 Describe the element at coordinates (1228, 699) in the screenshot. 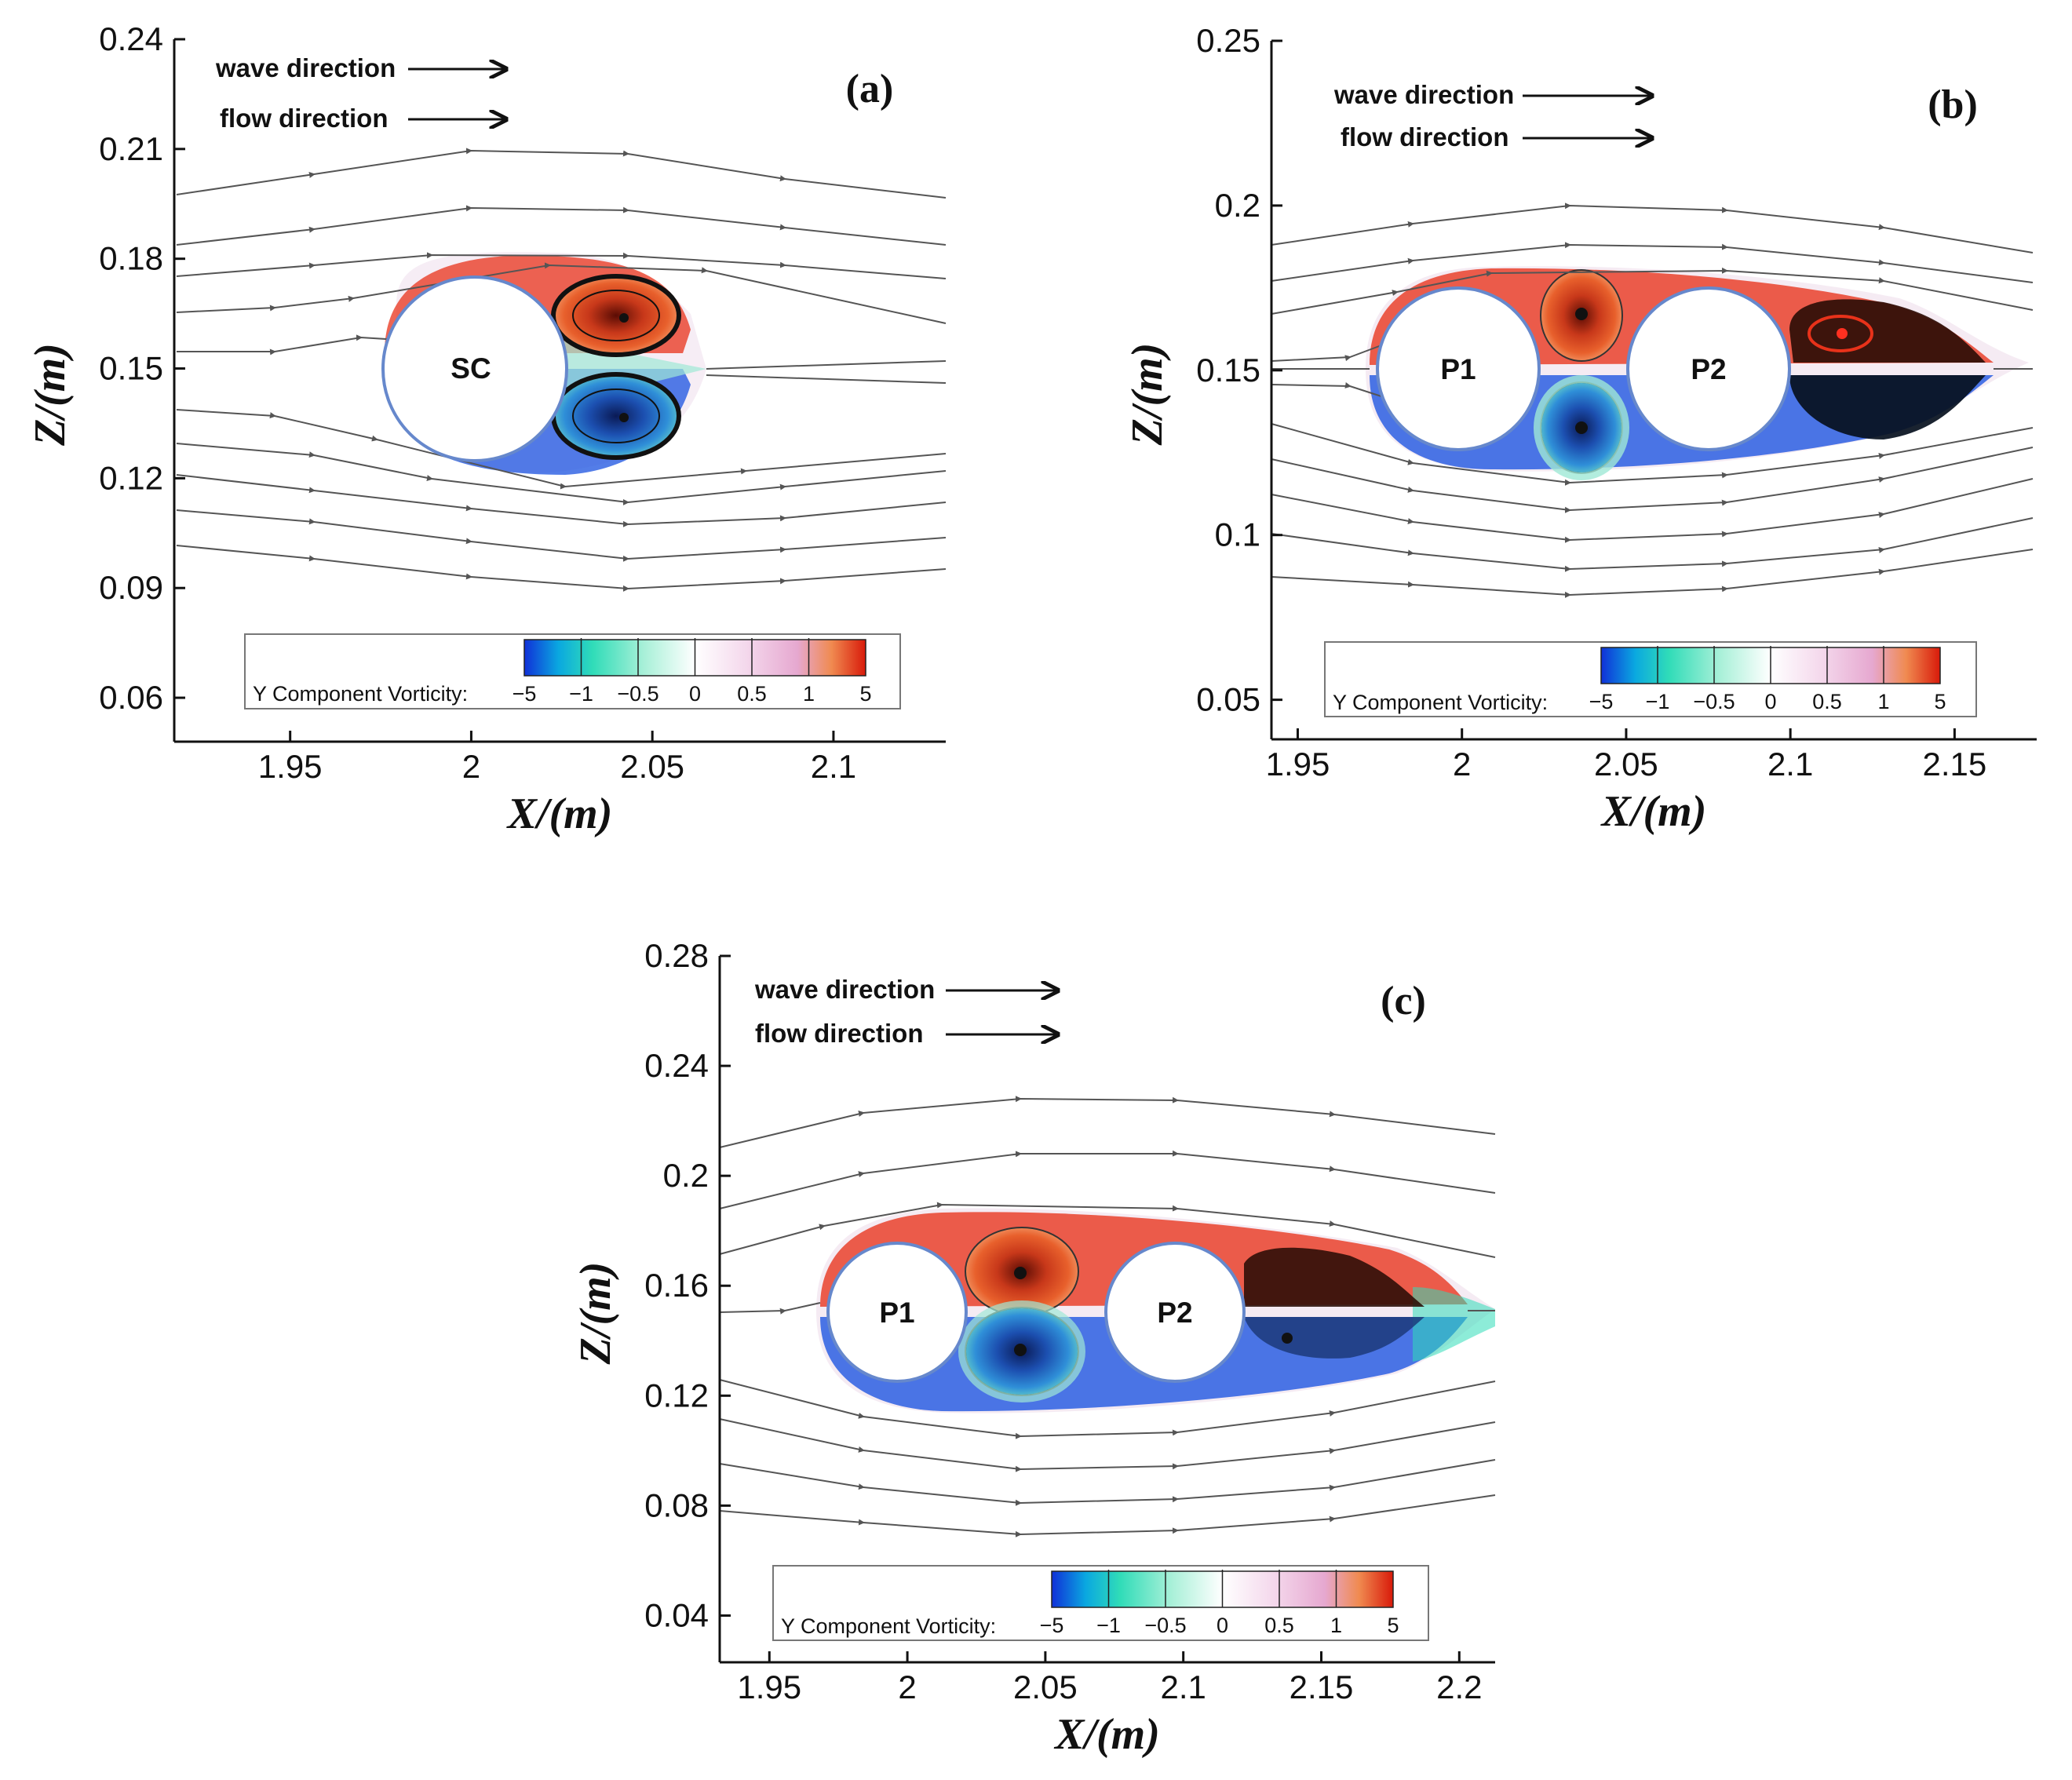

I see `y-tick-label: 0.05` at that location.